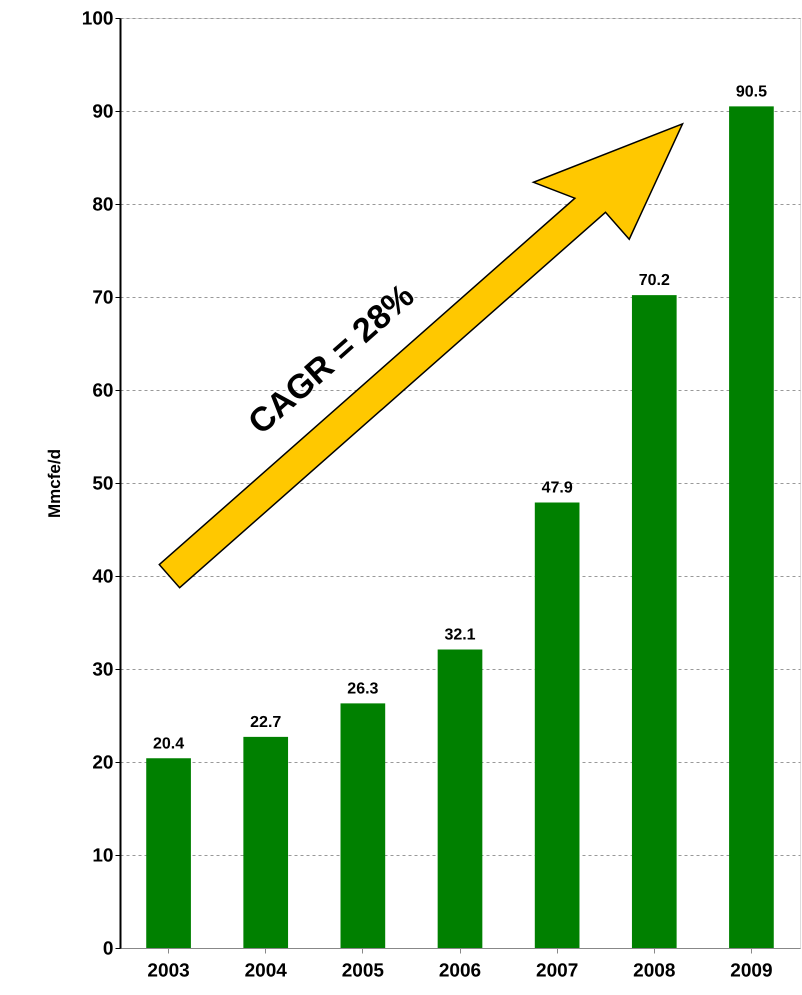 Image resolution: width=802 pixels, height=995 pixels. Describe the element at coordinates (103, 577) in the screenshot. I see `y-tick-label: 40` at that location.